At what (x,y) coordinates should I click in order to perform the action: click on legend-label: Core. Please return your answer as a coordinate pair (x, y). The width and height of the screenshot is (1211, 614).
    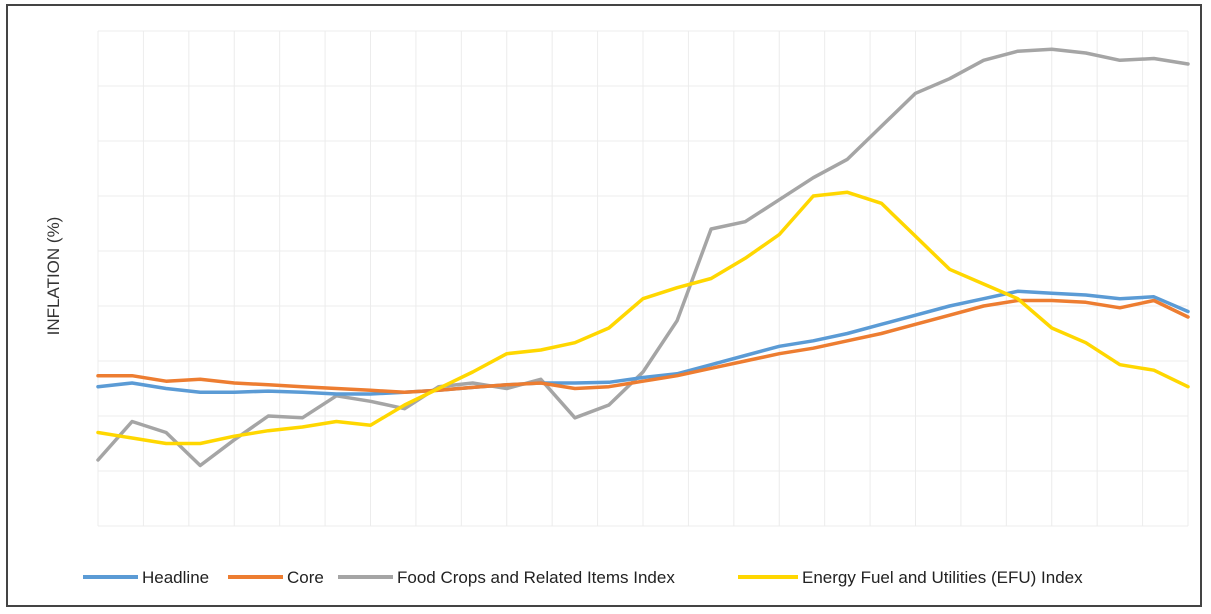
    Looking at the image, I should click on (305, 577).